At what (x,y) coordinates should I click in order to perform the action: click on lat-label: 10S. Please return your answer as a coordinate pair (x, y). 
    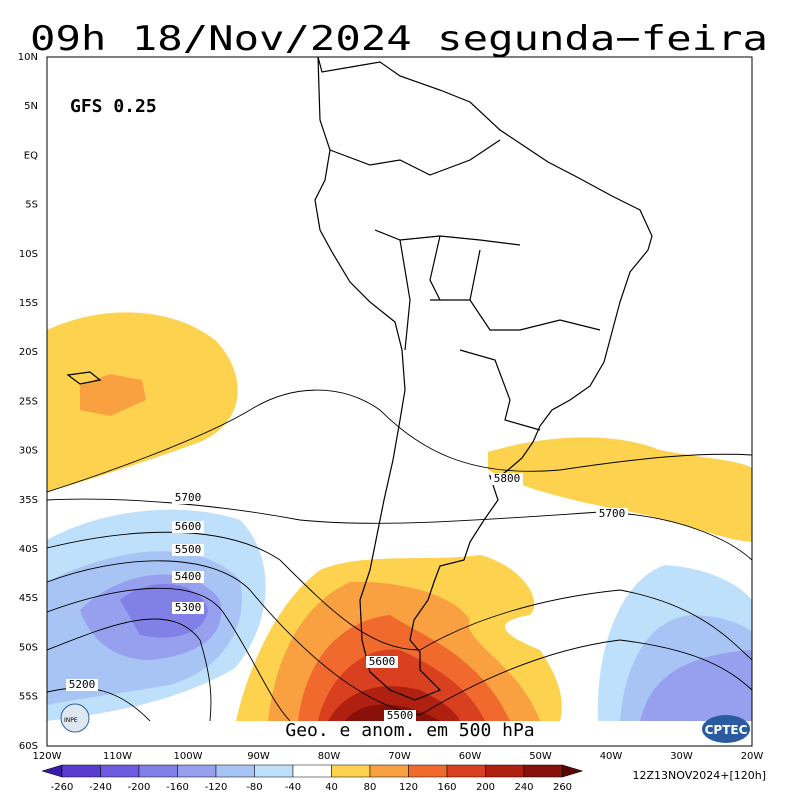
    Looking at the image, I should click on (28, 254).